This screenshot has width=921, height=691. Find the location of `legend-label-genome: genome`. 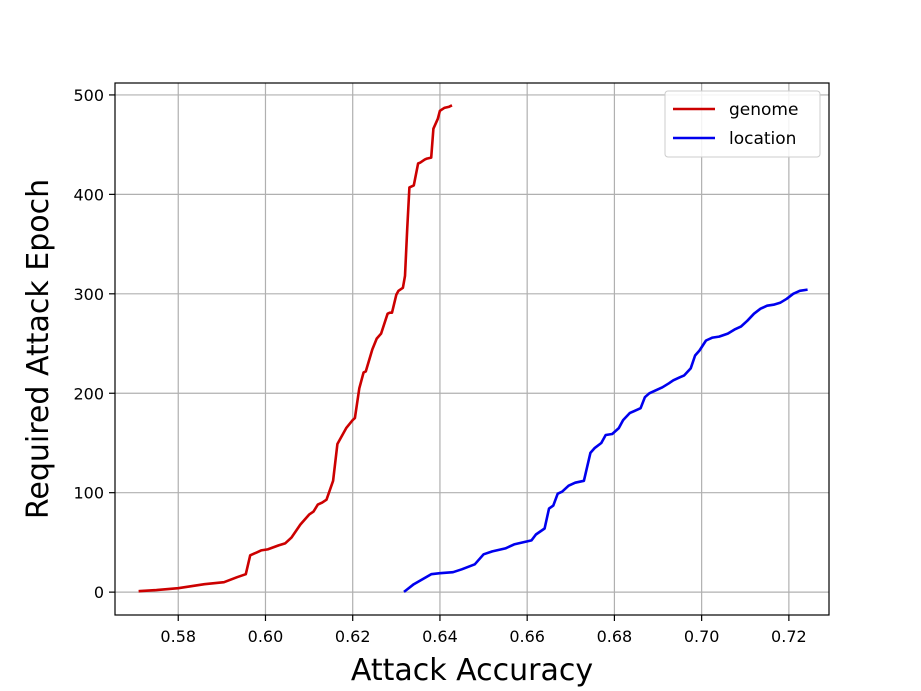

legend-label-genome: genome is located at coordinates (763, 110).